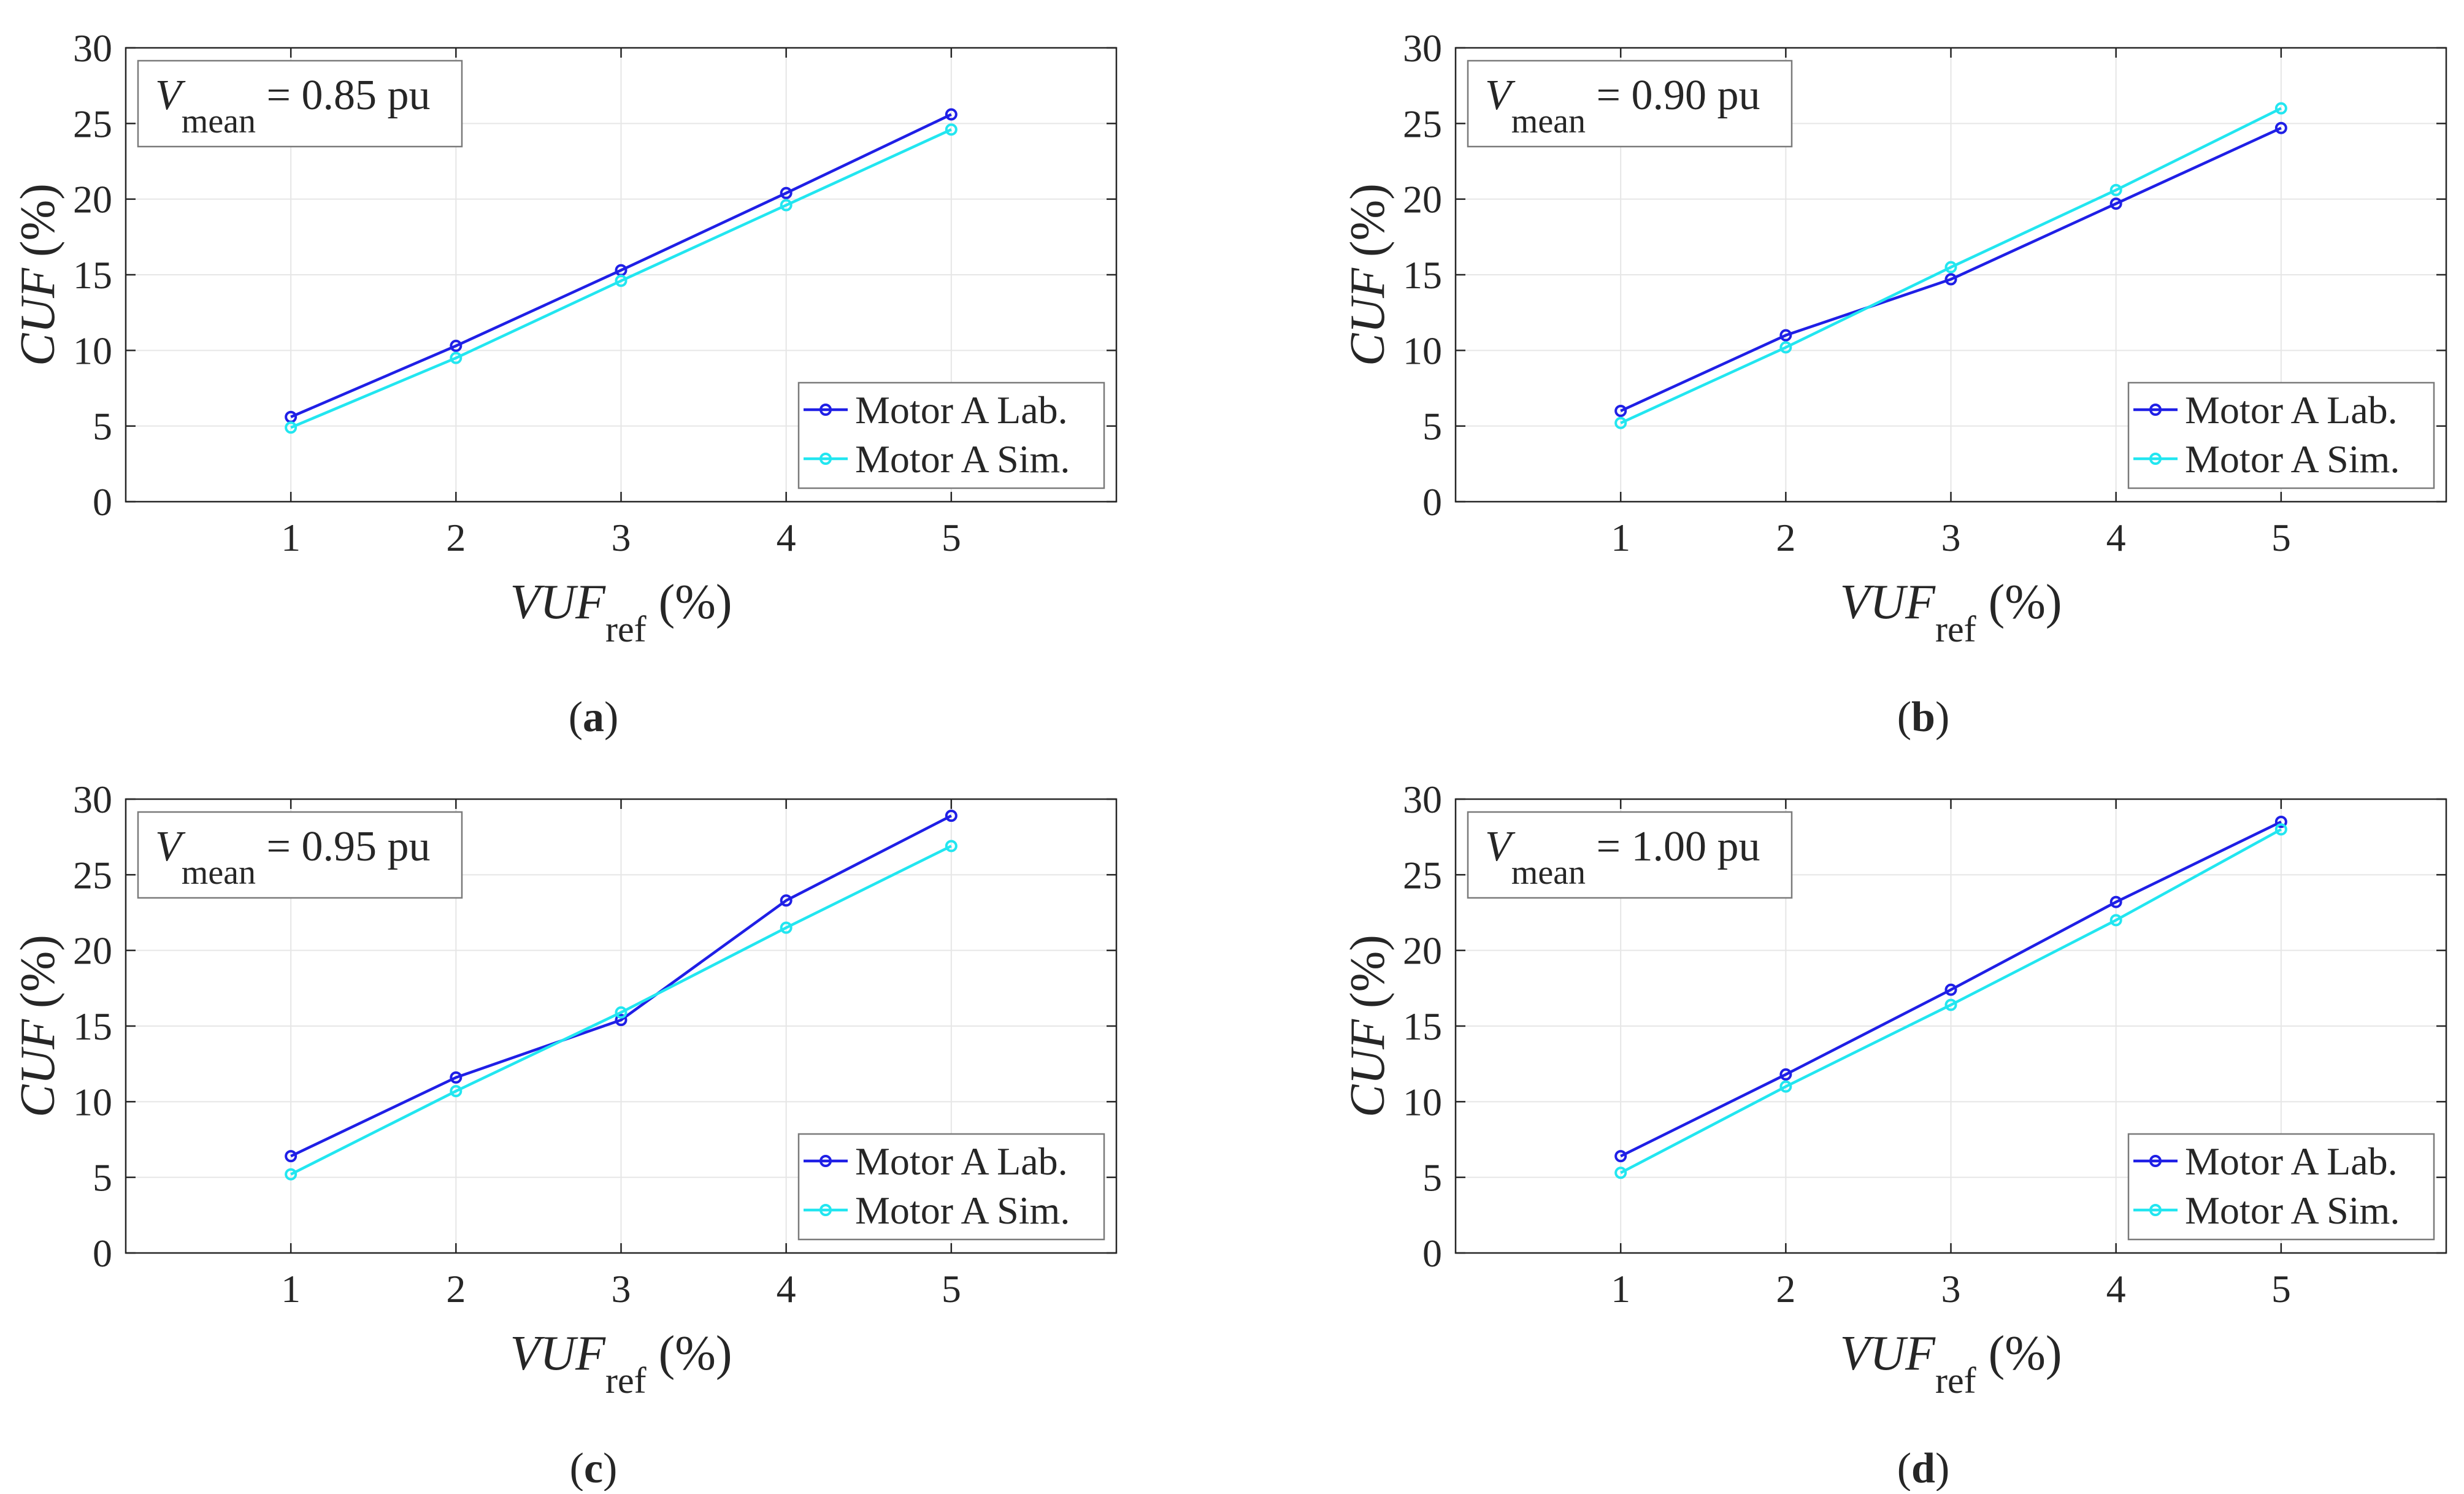 Image resolution: width=2464 pixels, height=1494 pixels. What do you see at coordinates (343, 846) in the screenshot?
I see `annotation-value: = 0.95 pu` at bounding box center [343, 846].